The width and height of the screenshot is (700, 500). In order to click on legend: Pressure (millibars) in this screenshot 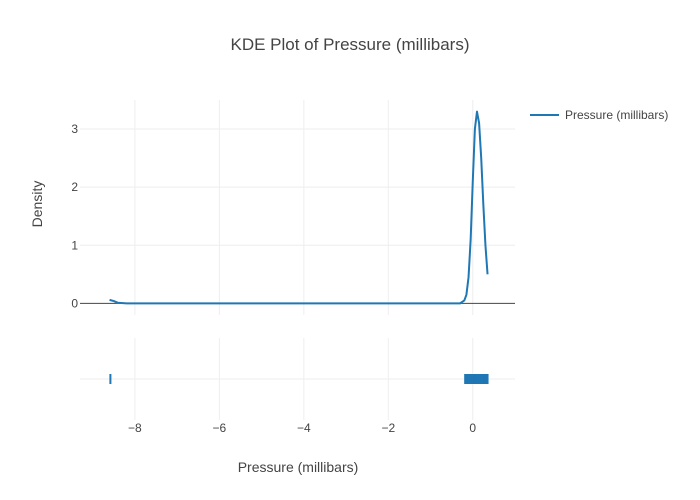, I will do `click(599, 115)`.